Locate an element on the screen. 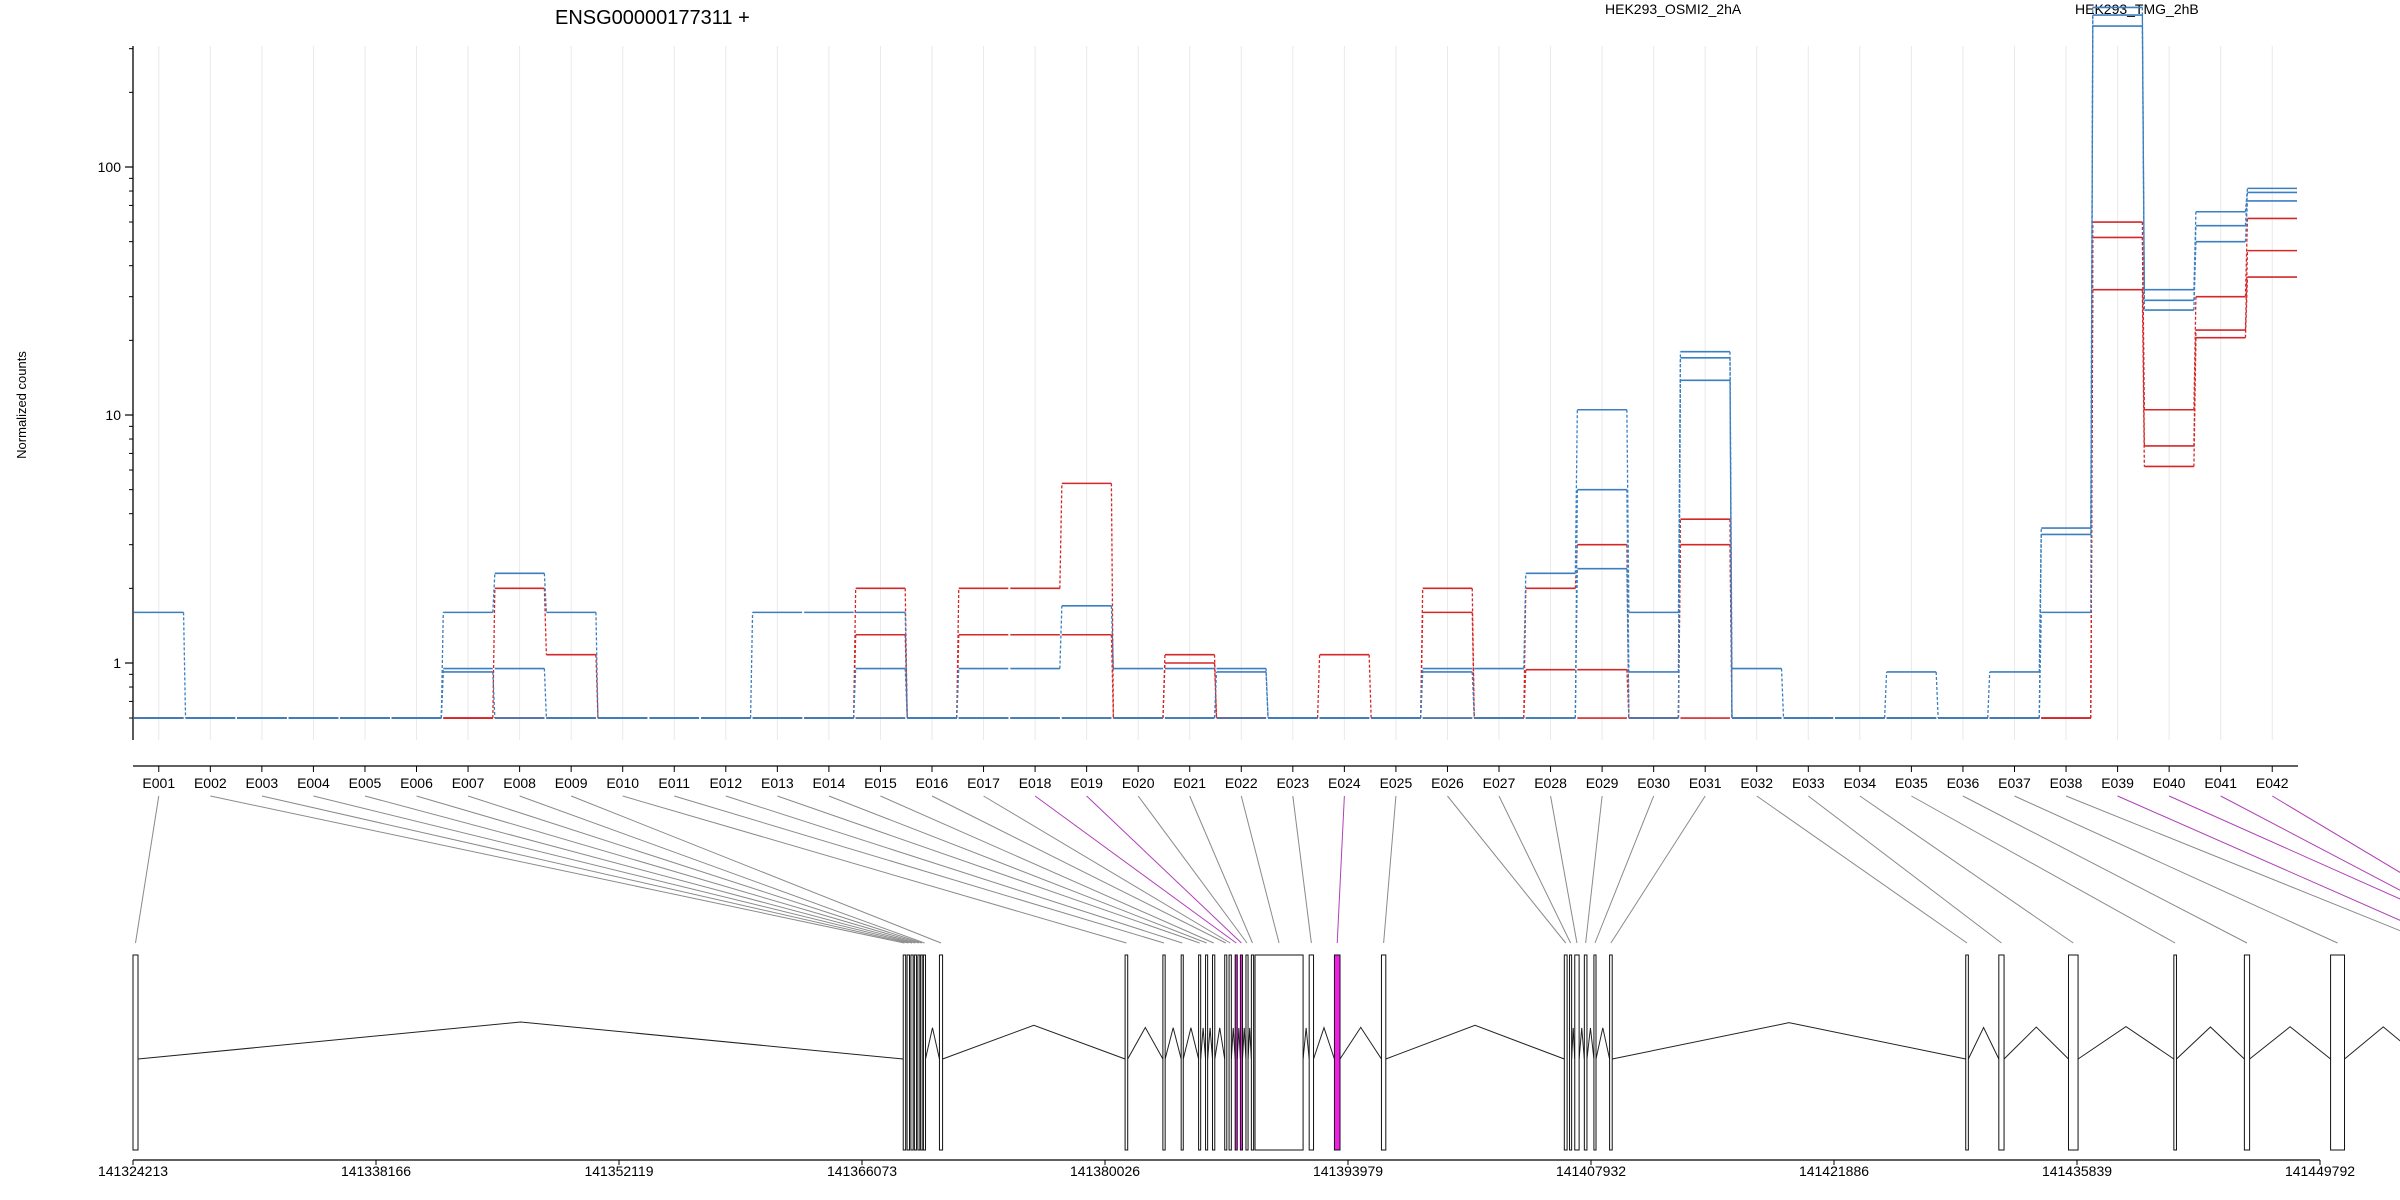  genomic-tick-label: 141393979 is located at coordinates (1348, 1171).